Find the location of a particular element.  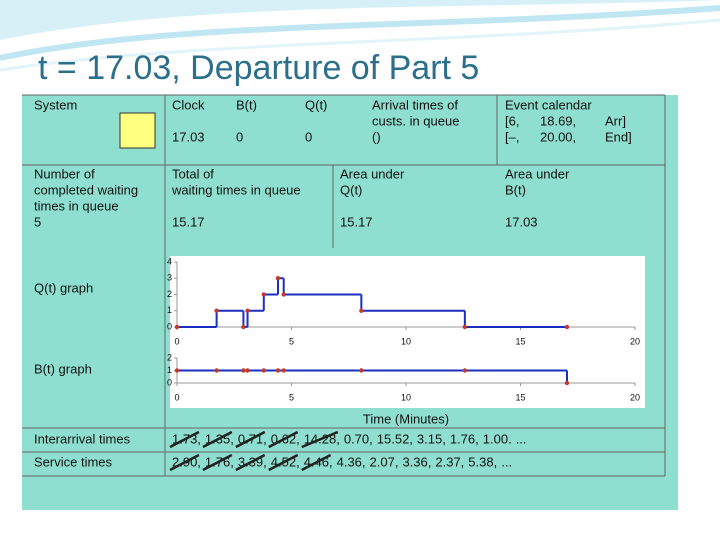

stat-value: 5 is located at coordinates (37, 221).